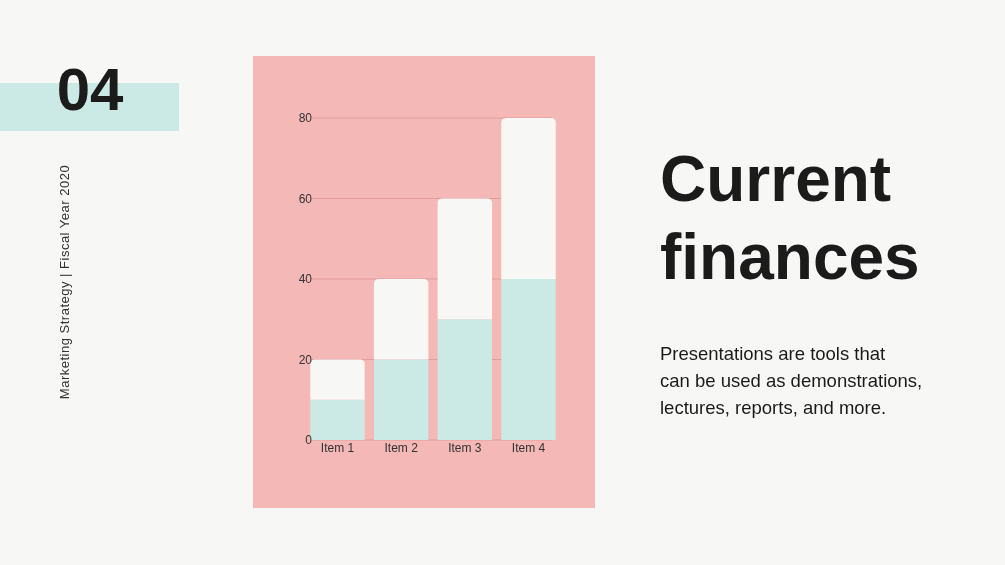 This screenshot has width=1005, height=565. I want to click on x-tick-label: Item 1, so click(337, 448).